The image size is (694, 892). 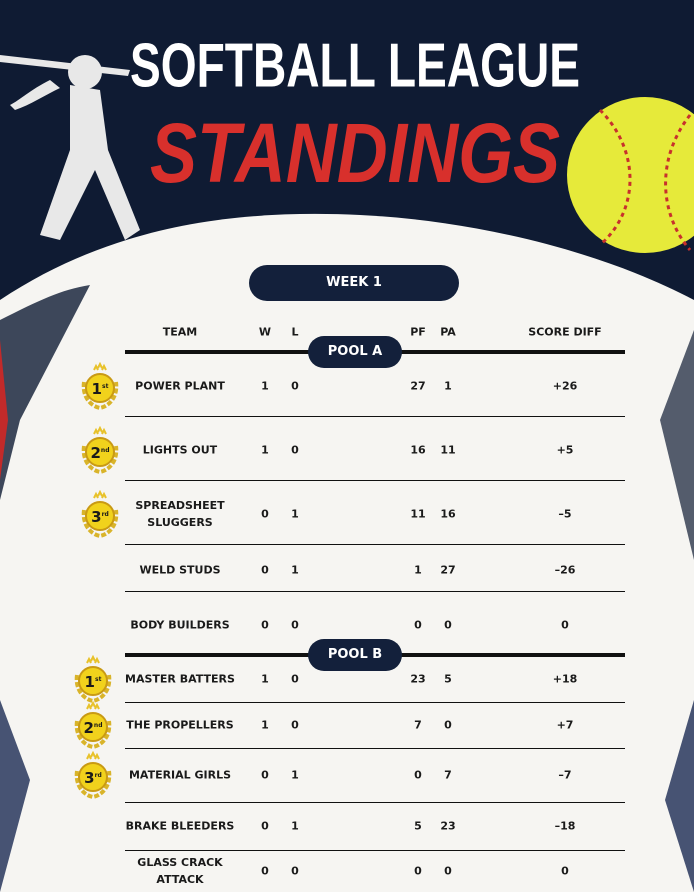 What do you see at coordinates (180, 678) in the screenshot?
I see `team-name: MASTER BATTERS` at bounding box center [180, 678].